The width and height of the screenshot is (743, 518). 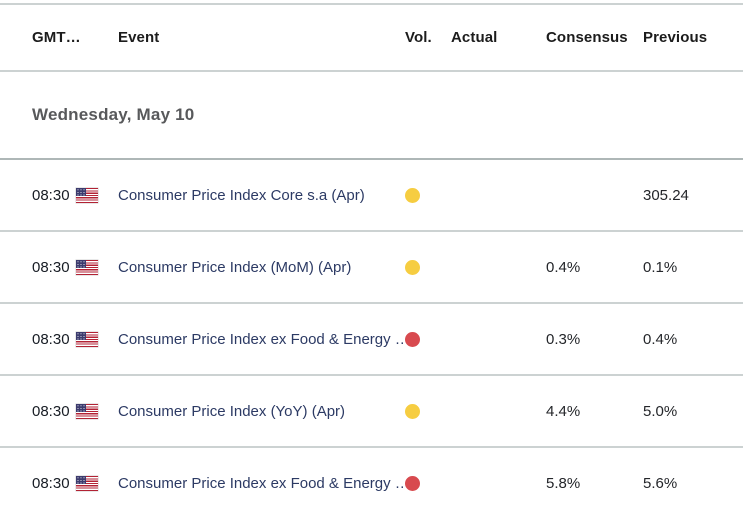 I want to click on column-header-vol: Vol., so click(x=418, y=37).